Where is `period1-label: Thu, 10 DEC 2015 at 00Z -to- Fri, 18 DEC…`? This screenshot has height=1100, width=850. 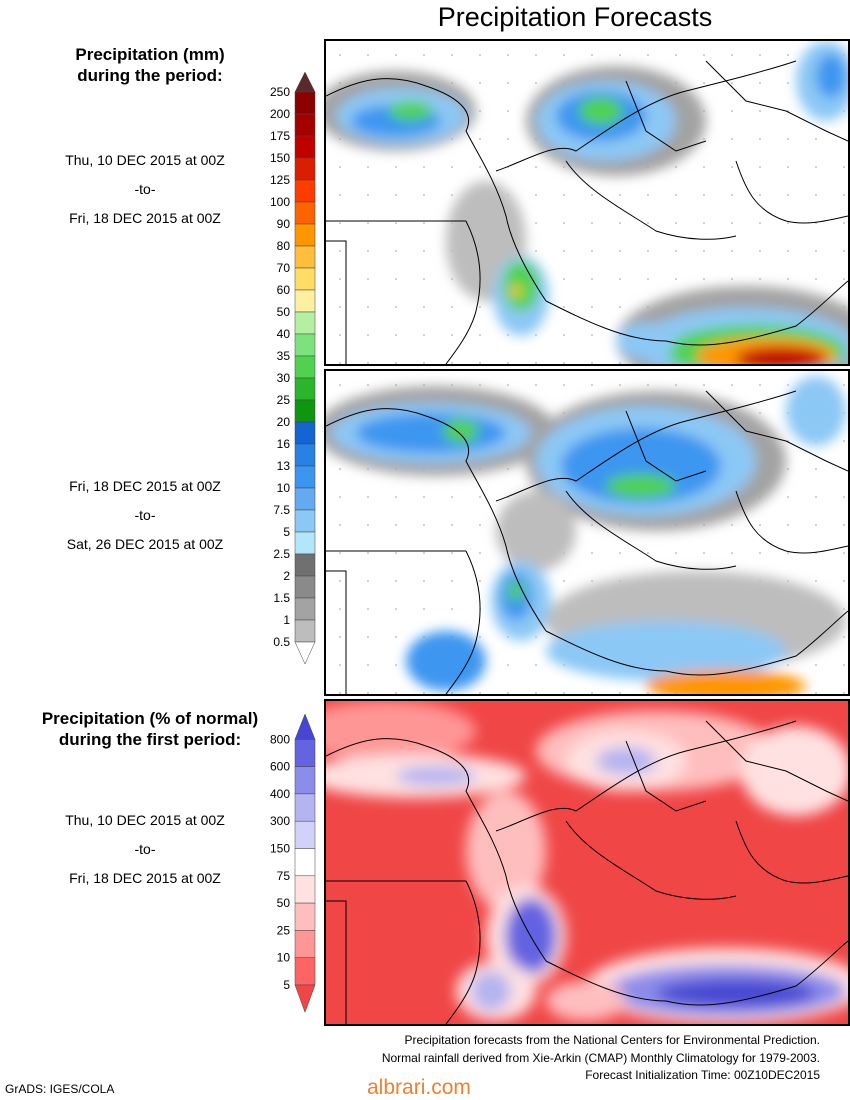
period1-label: Thu, 10 DEC 2015 at 00Z -to- Fri, 18 DEC… is located at coordinates (145, 189).